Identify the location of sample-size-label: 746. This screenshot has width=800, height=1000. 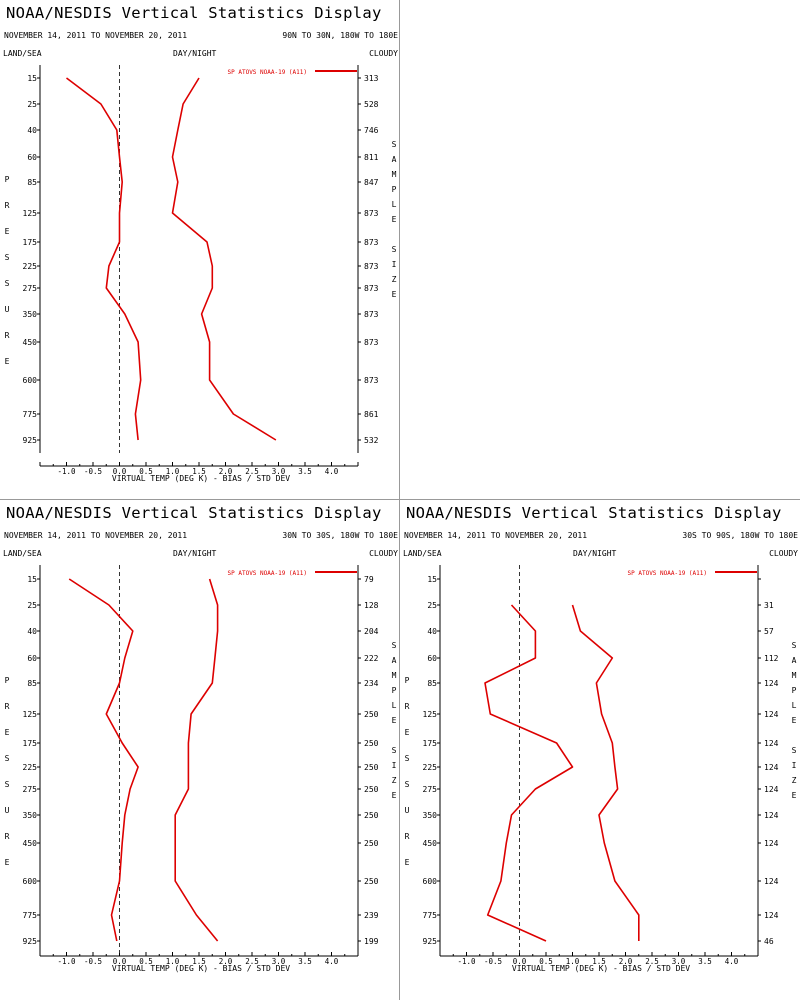
(371, 130).